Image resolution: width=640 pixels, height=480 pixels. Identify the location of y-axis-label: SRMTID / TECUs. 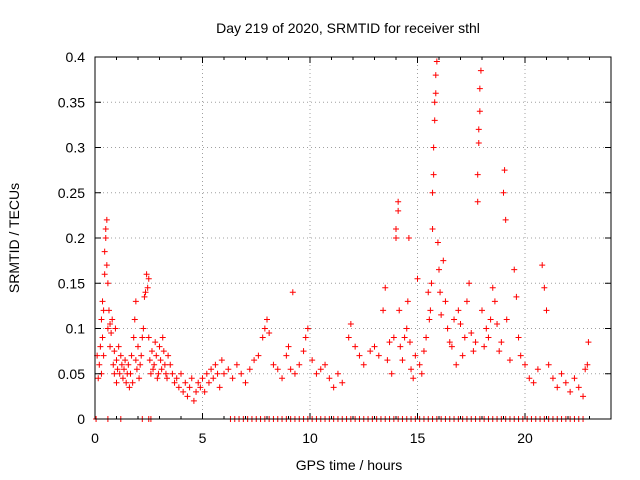
(14, 238).